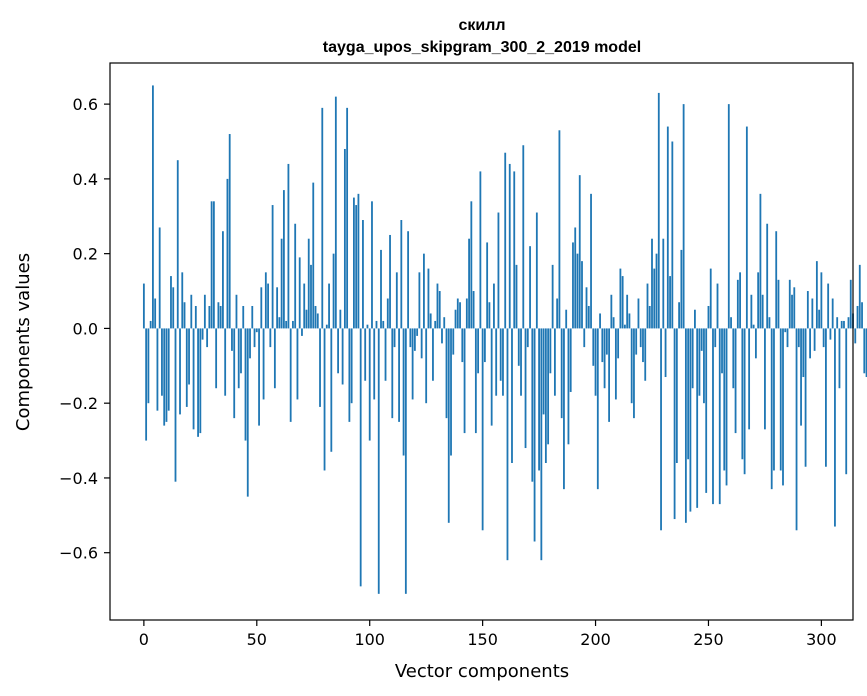 The height and width of the screenshot is (696, 867). What do you see at coordinates (369, 639) in the screenshot?
I see `x-tick-label: 100` at bounding box center [369, 639].